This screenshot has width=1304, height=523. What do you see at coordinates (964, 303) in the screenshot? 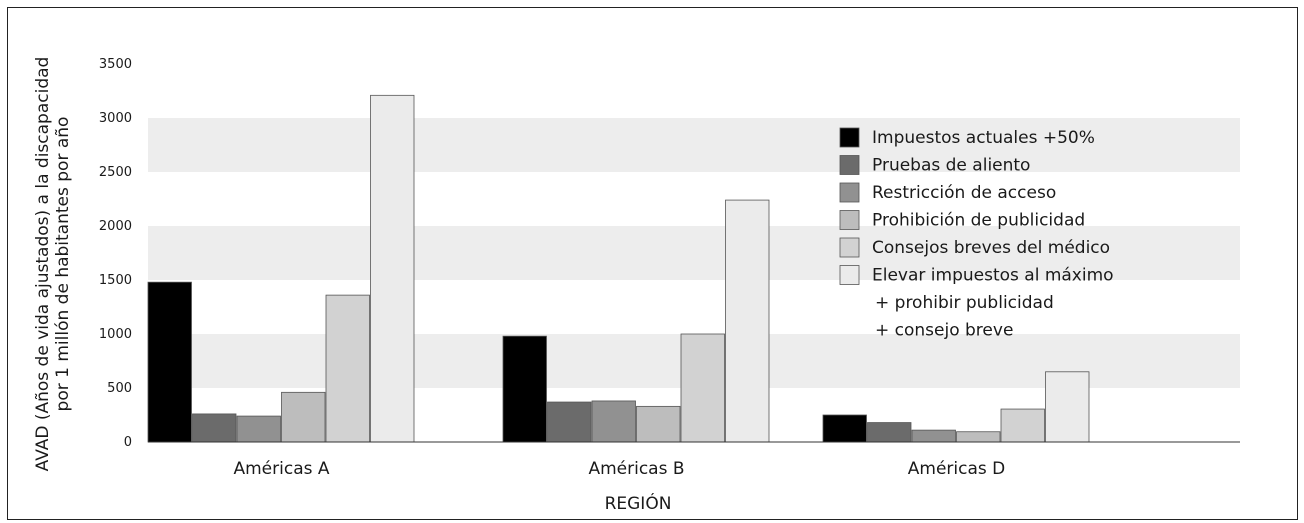
I see `legend-label: + prohibir publicidad` at bounding box center [964, 303].